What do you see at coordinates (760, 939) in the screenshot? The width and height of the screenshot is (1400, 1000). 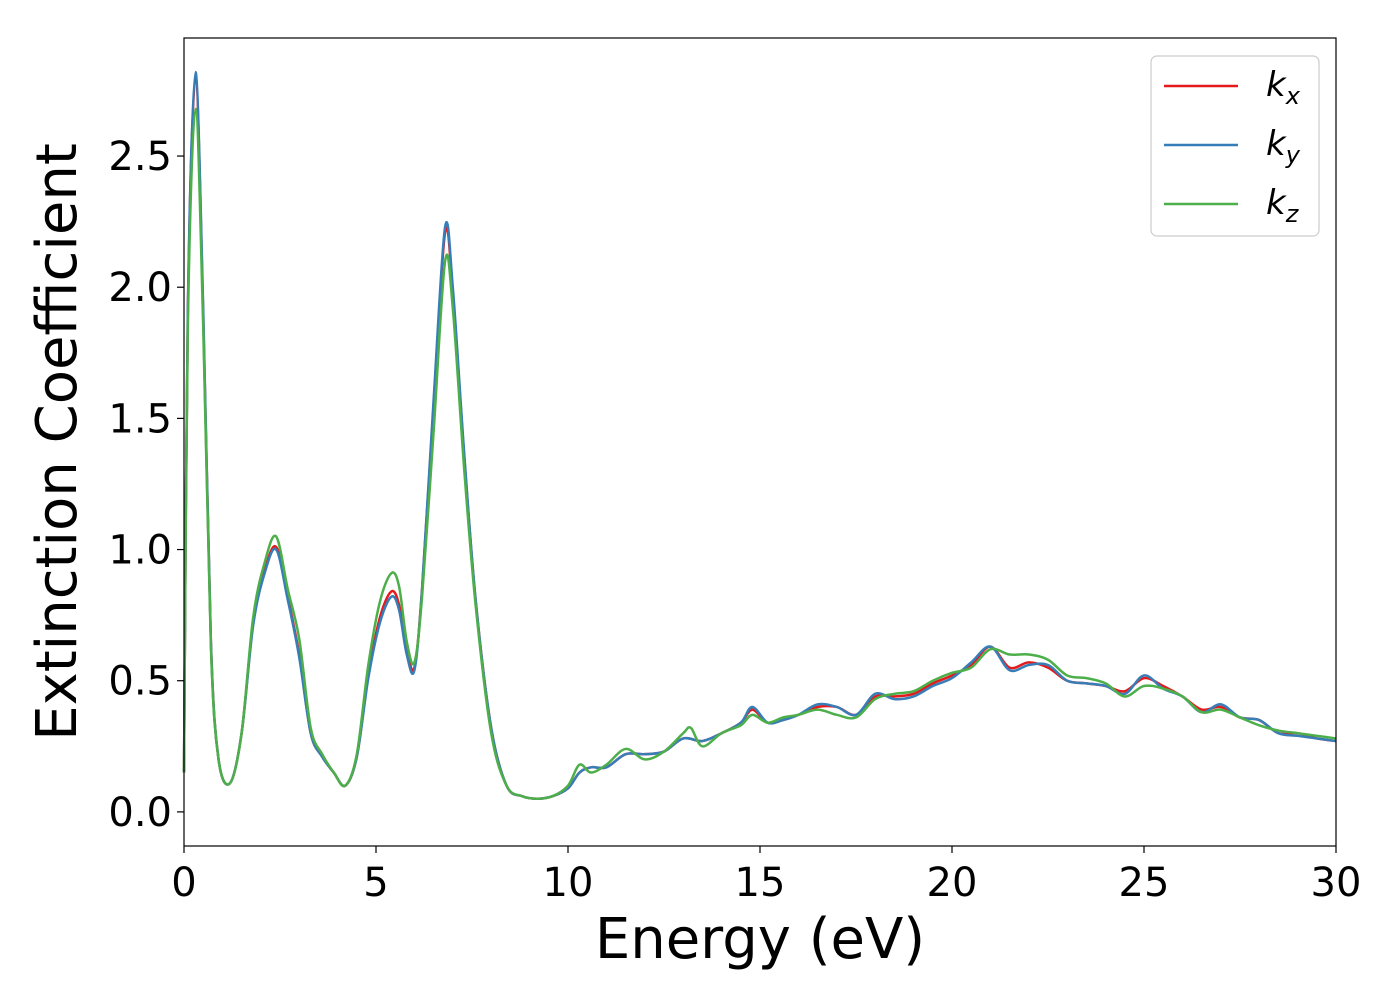 I see `x-axis-title: Energy (eV)` at bounding box center [760, 939].